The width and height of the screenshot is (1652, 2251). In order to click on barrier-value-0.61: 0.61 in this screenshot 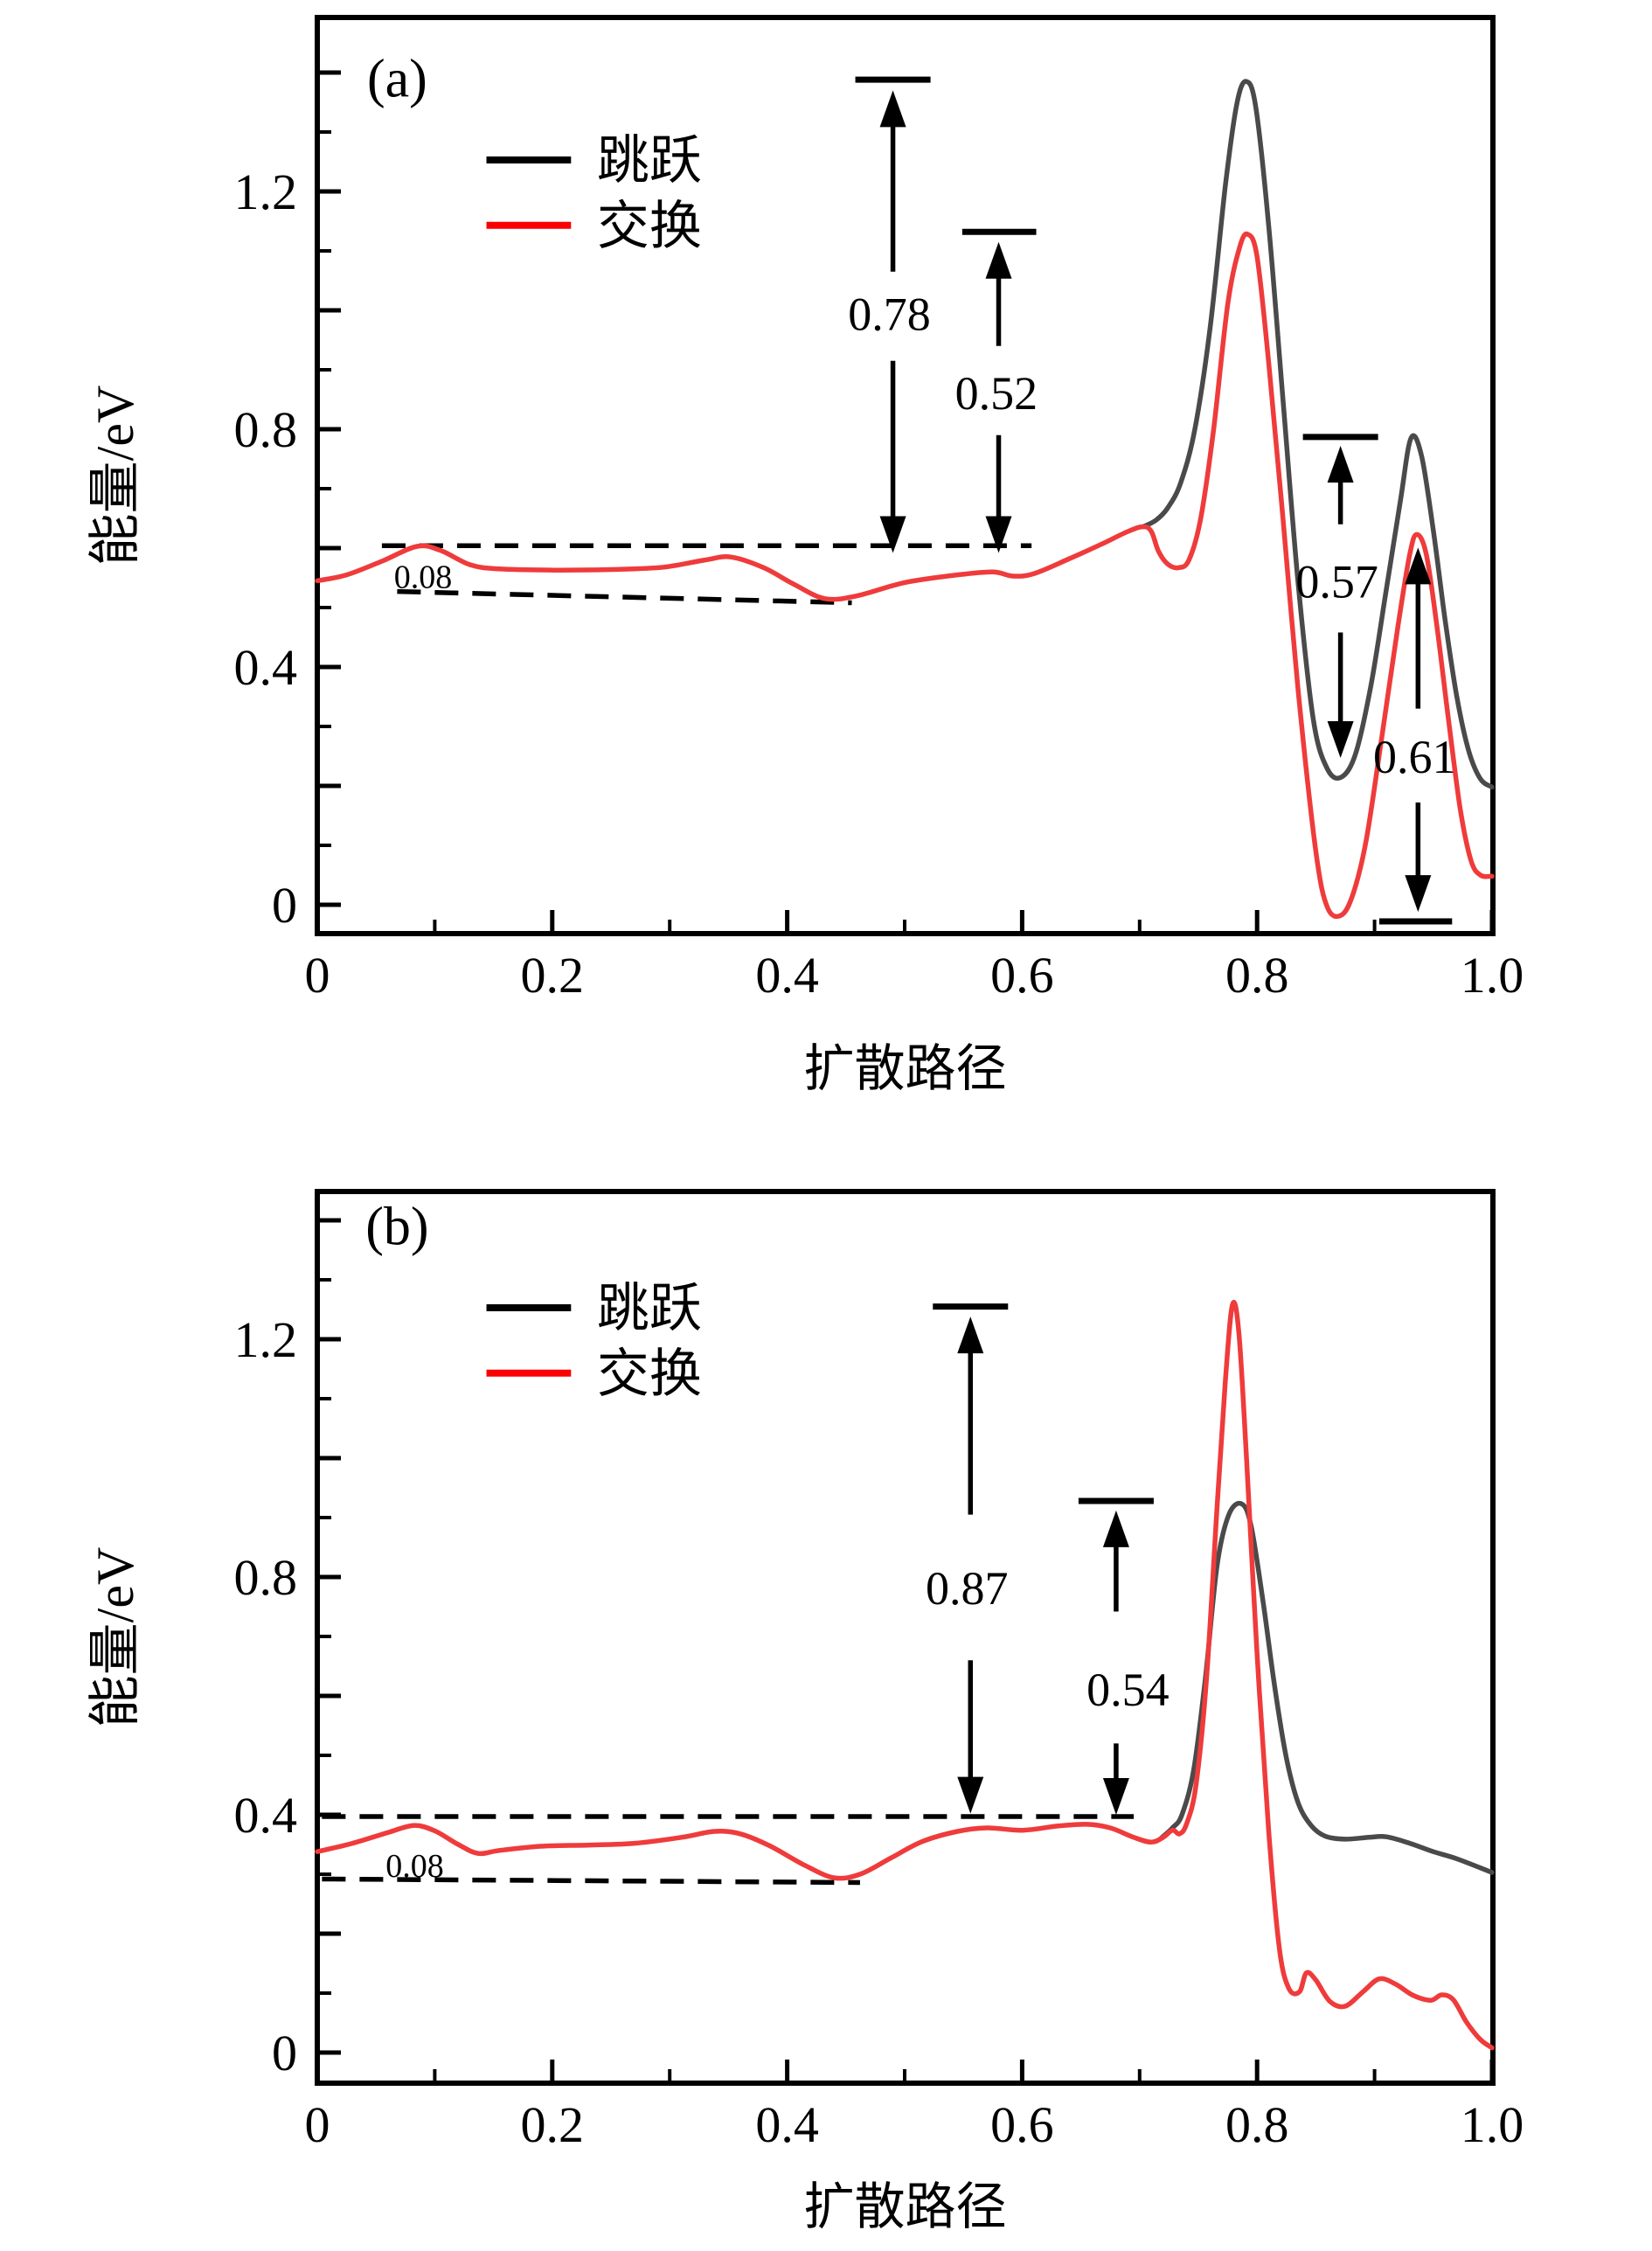, I will do `click(1415, 757)`.